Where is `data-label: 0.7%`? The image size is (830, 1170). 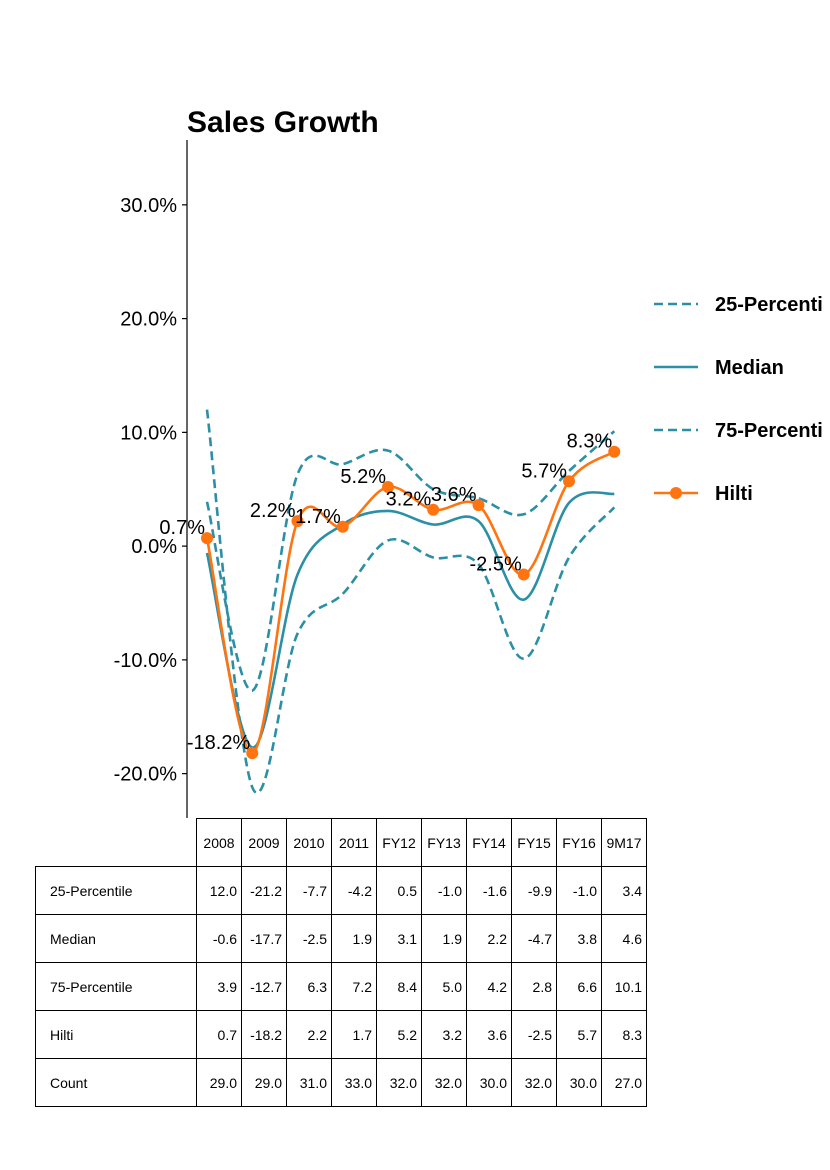 data-label: 0.7% is located at coordinates (182, 528).